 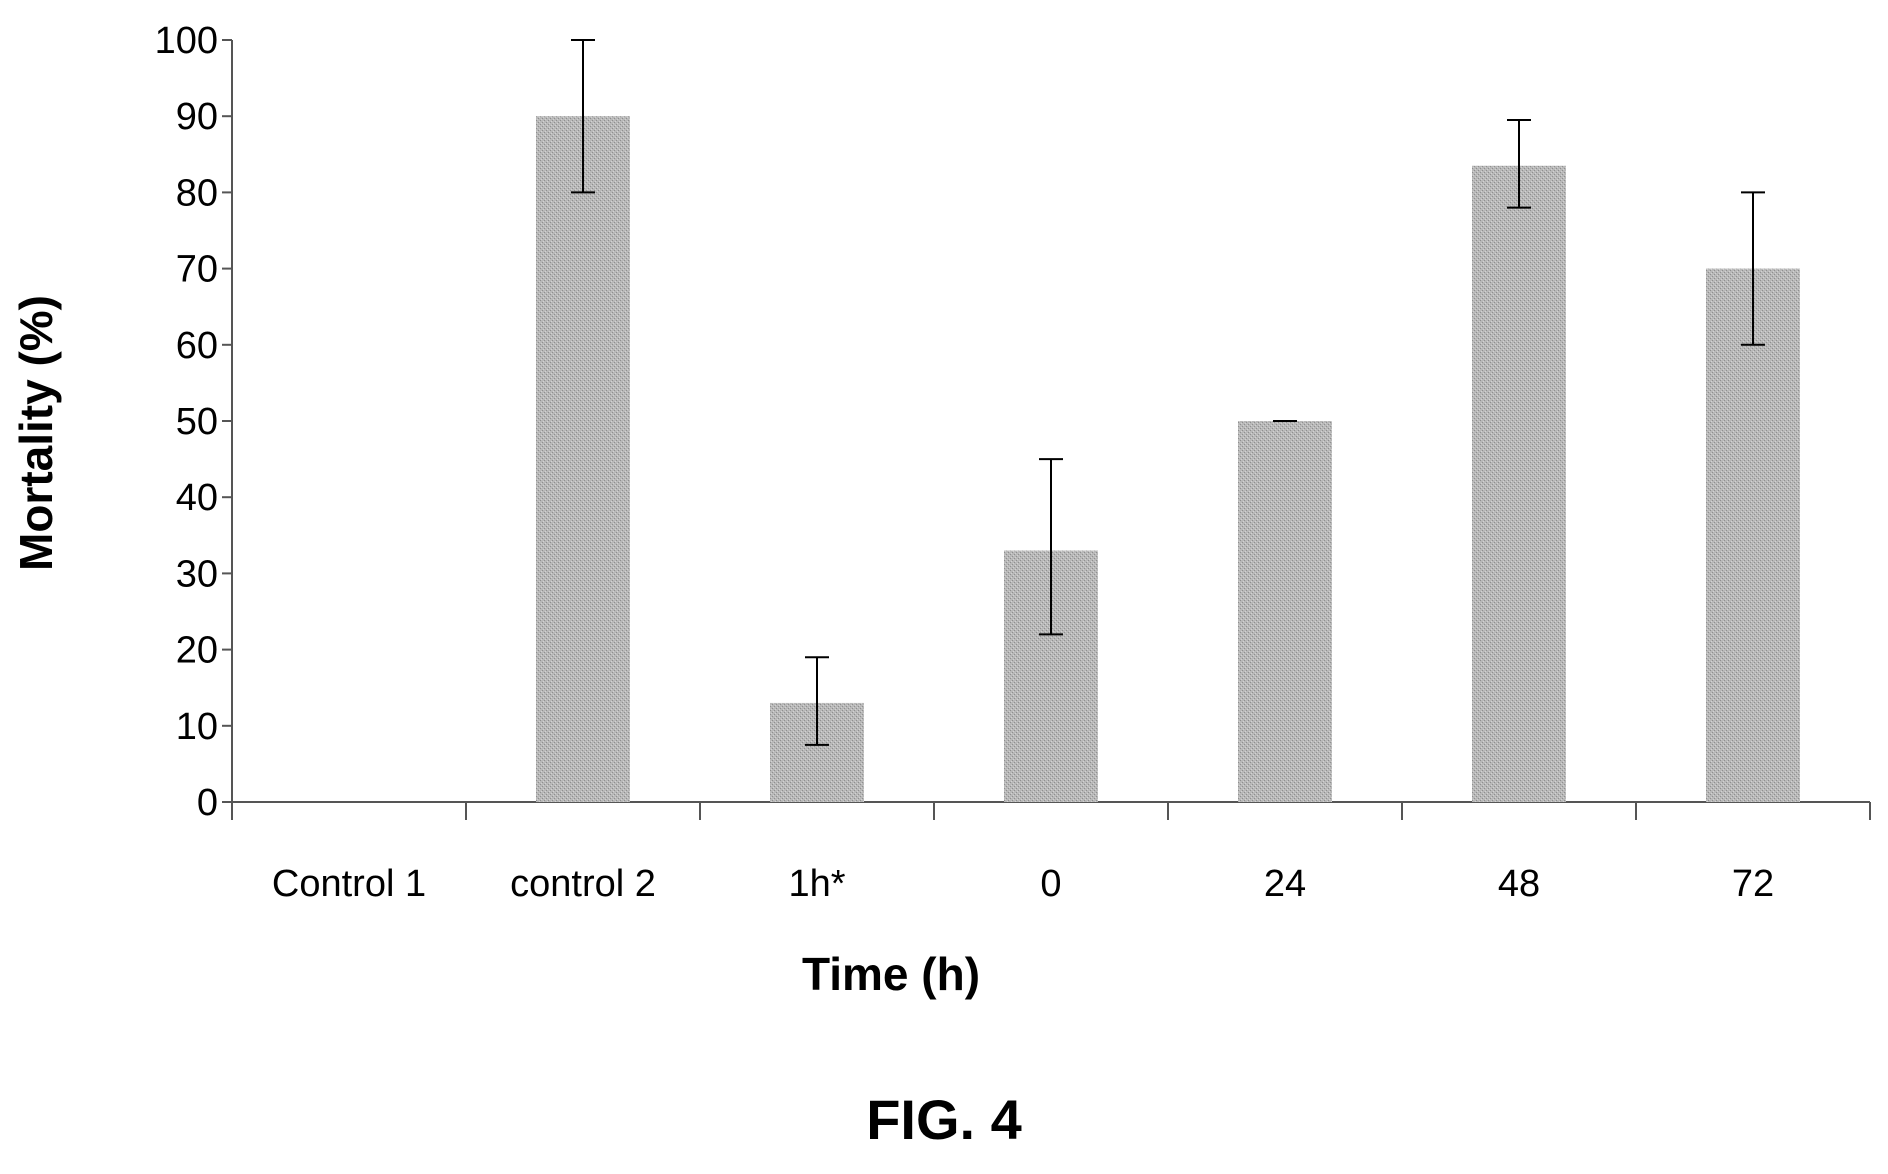 What do you see at coordinates (349, 884) in the screenshot?
I see `x-tick-label: Control 1` at bounding box center [349, 884].